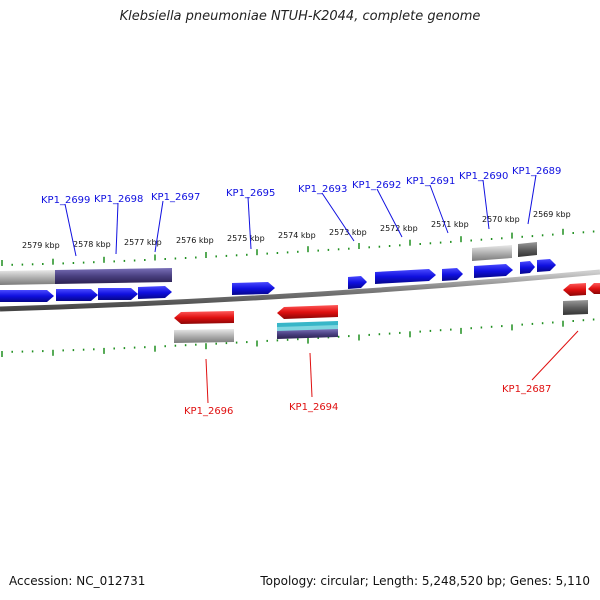 This screenshot has width=600, height=600. Describe the element at coordinates (322, 189) in the screenshot. I see `gene-label-forward: KP1_2693` at that location.